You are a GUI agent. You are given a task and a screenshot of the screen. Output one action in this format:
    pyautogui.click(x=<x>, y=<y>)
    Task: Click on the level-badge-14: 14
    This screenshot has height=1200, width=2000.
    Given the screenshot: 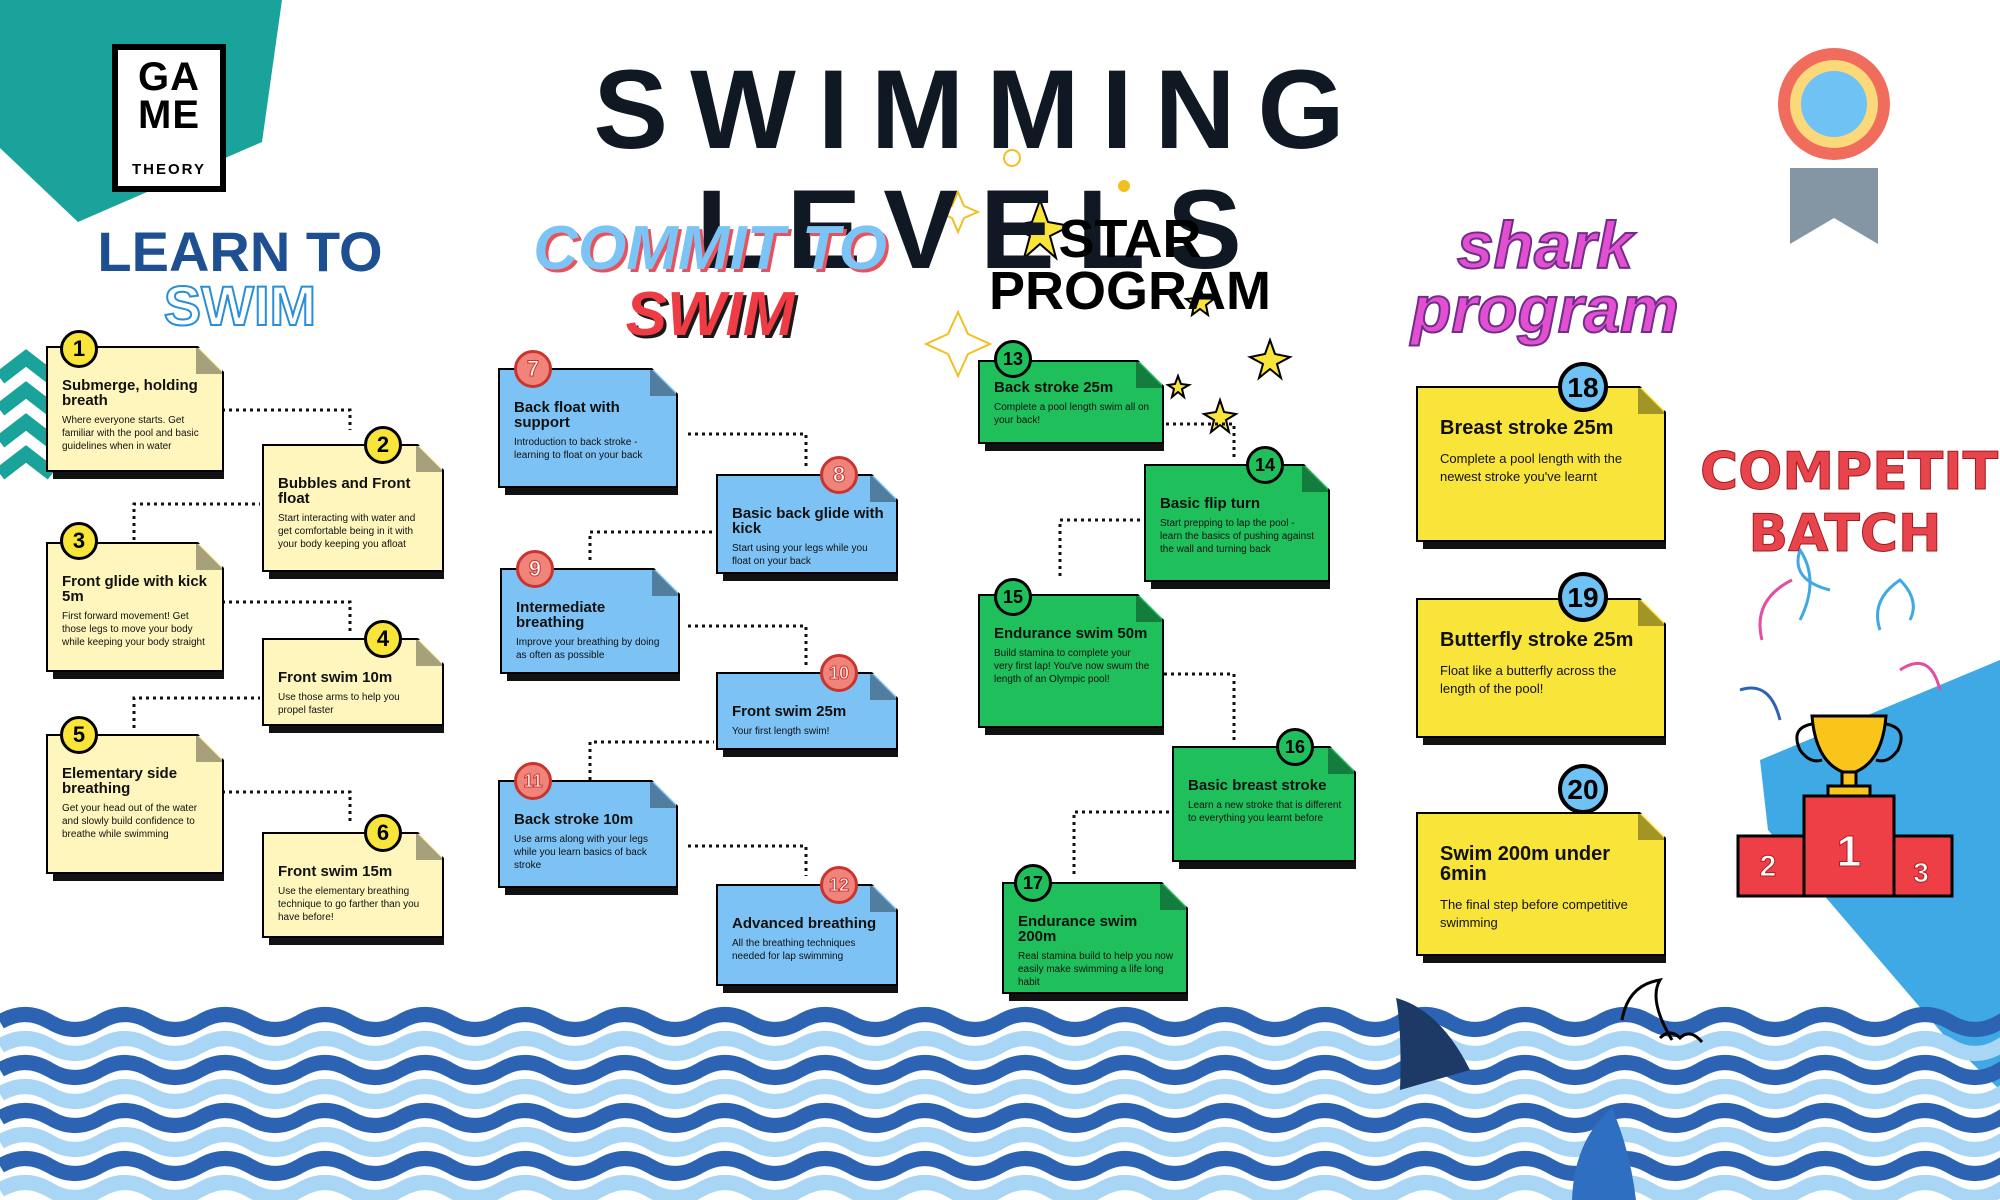 What is the action you would take?
    pyautogui.click(x=1265, y=465)
    